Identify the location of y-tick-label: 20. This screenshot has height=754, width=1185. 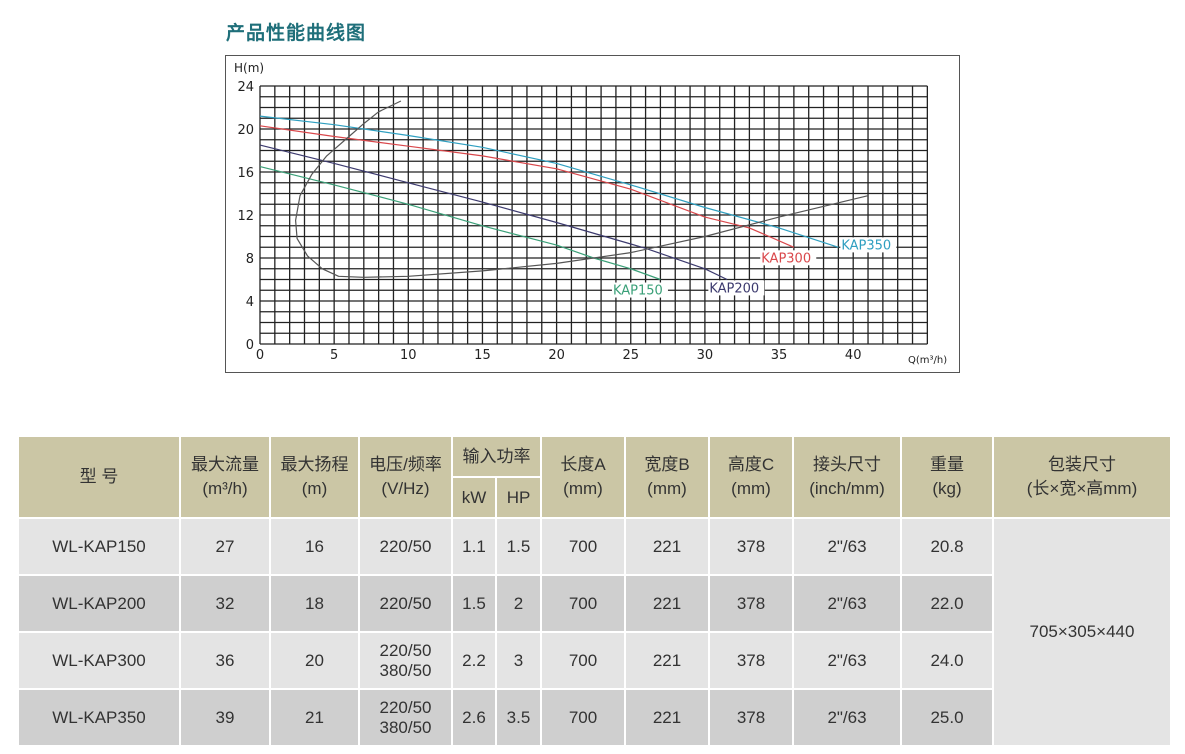
(245, 130).